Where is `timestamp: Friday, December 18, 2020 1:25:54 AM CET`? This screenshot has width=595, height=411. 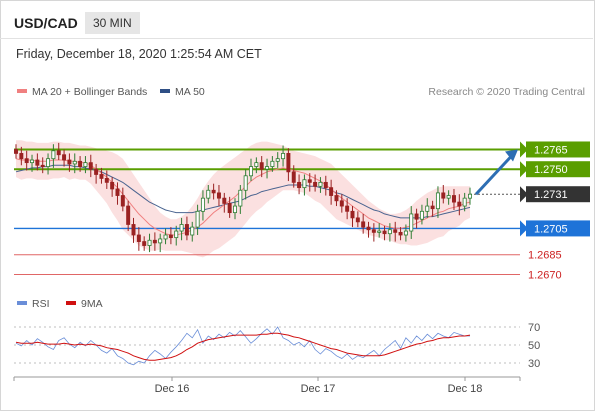 timestamp: Friday, December 18, 2020 1:25:54 AM CET is located at coordinates (139, 54).